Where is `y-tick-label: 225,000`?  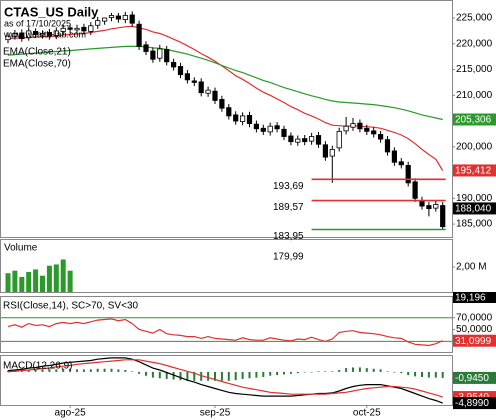 y-tick-label: 225,000 is located at coordinates (474, 18).